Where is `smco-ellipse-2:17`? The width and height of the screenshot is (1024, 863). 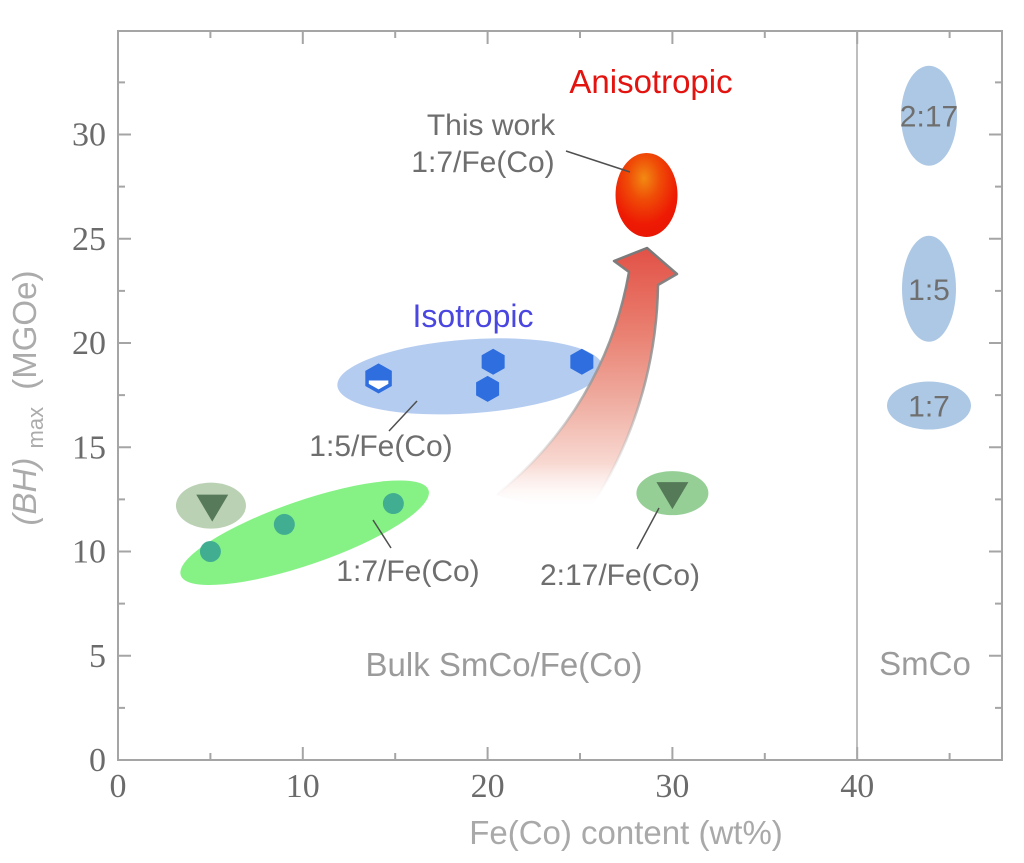 smco-ellipse-2:17 is located at coordinates (929, 115).